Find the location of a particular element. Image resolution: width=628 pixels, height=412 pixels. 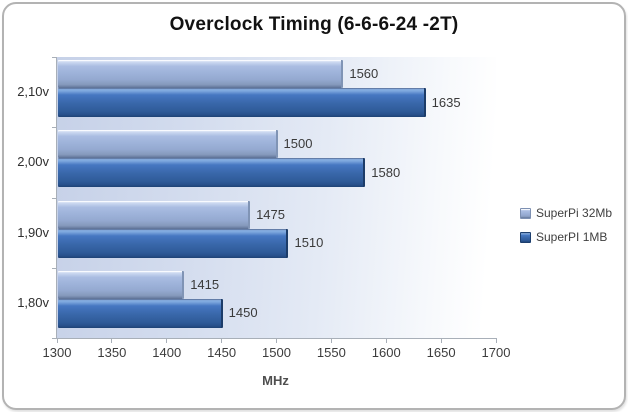

y-axis-category-label: 2,00v is located at coordinates (33, 162).